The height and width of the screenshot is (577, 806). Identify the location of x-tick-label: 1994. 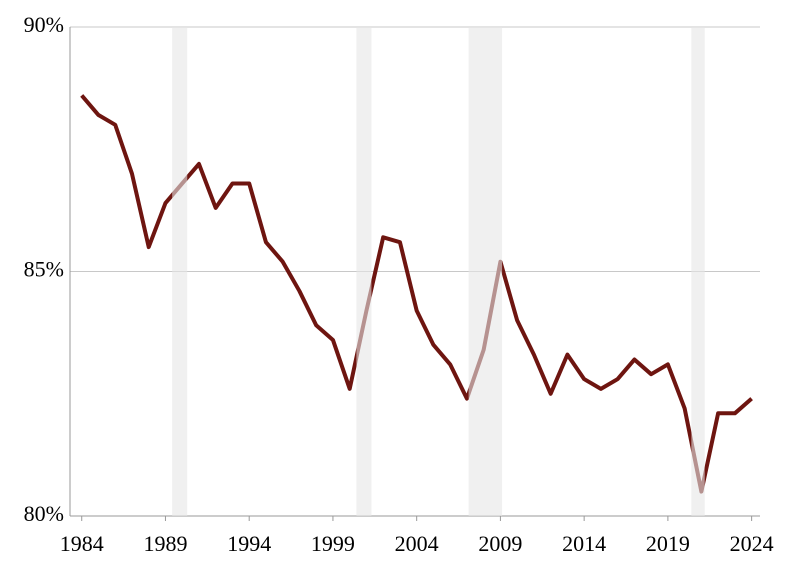
(249, 543).